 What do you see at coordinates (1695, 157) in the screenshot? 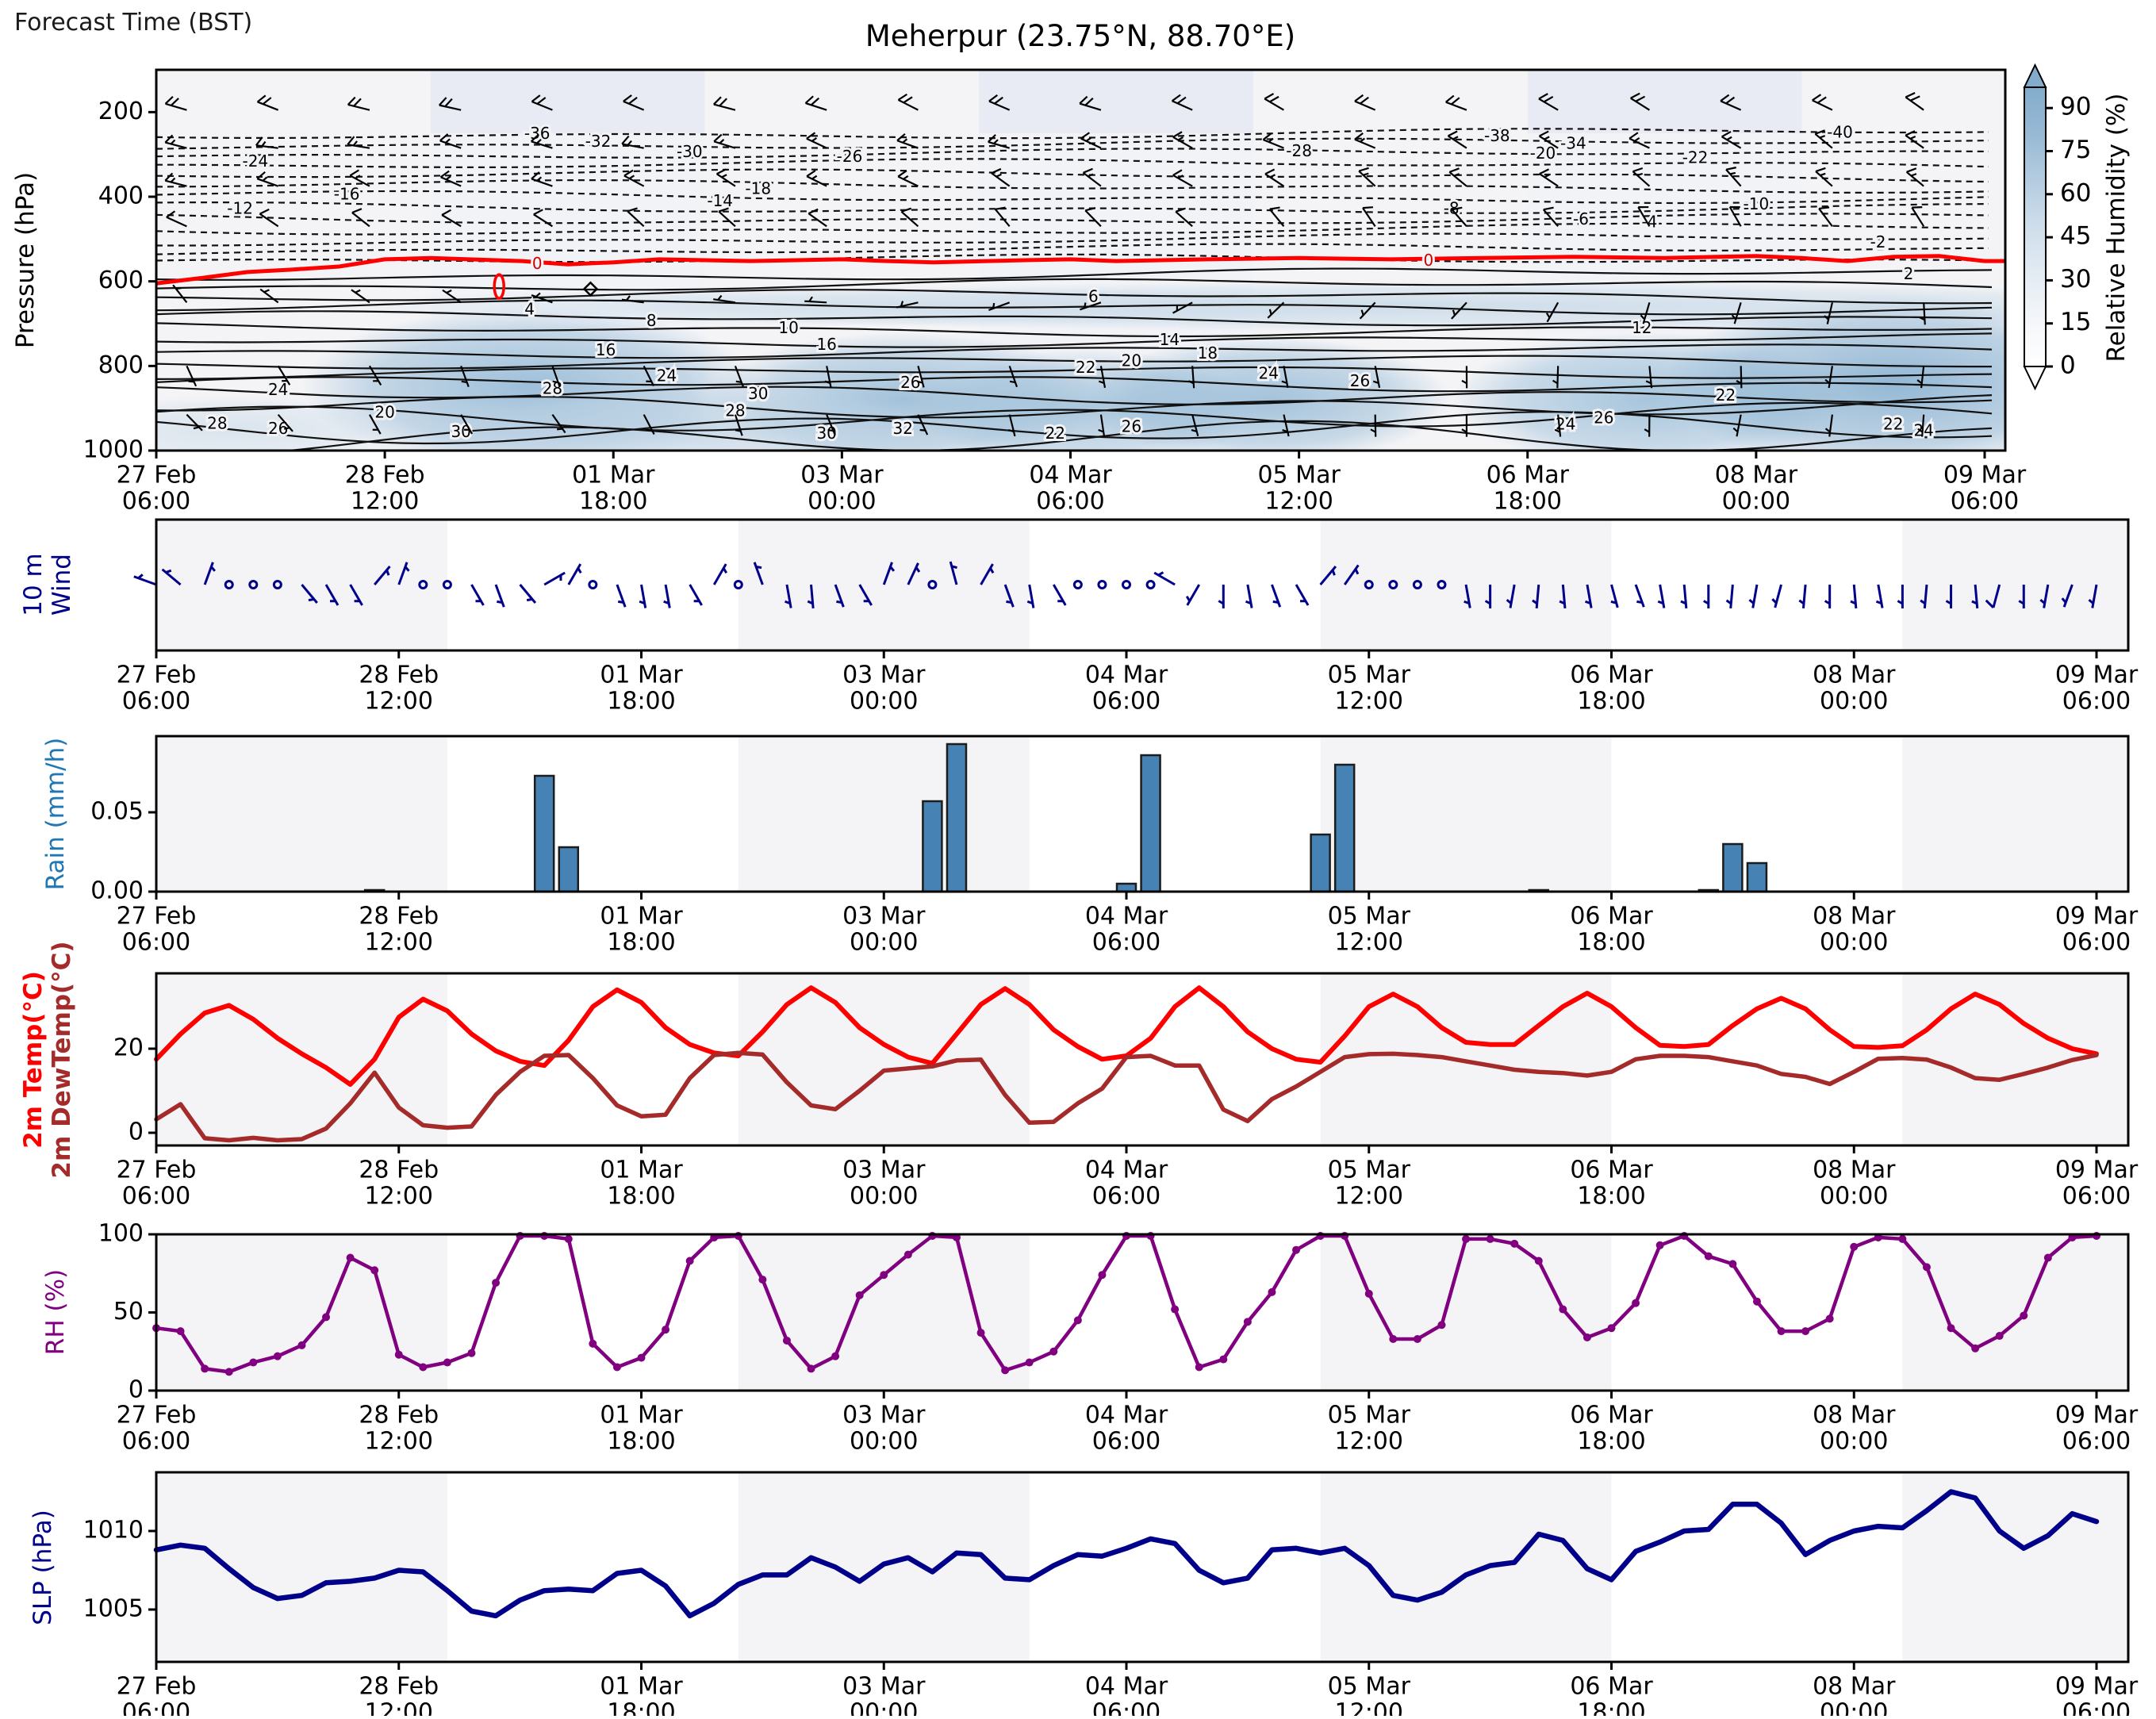
I see `contour-label: -22` at bounding box center [1695, 157].